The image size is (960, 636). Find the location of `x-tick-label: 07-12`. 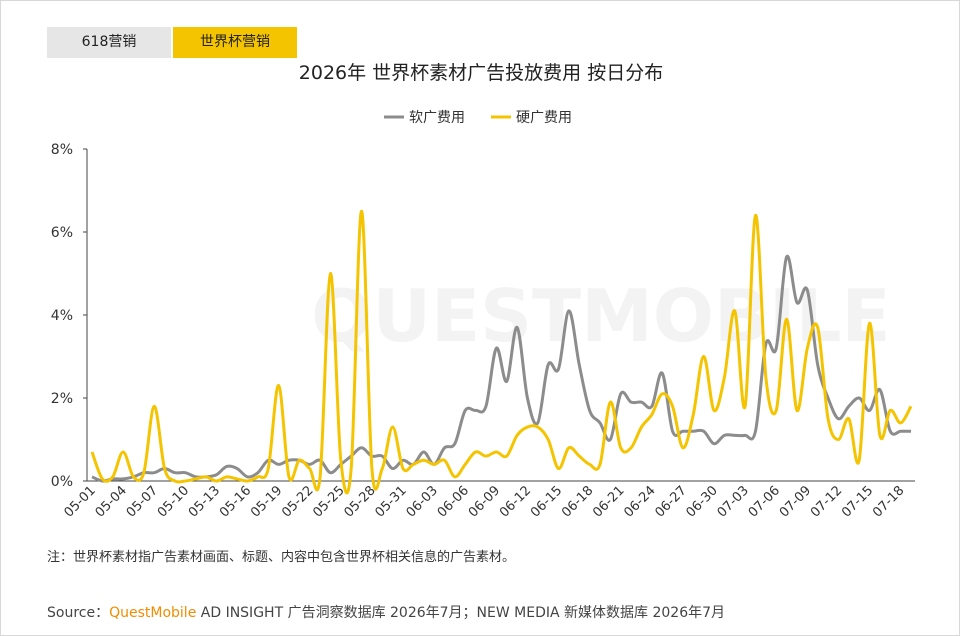

x-tick-label: 07-12 is located at coordinates (826, 501).